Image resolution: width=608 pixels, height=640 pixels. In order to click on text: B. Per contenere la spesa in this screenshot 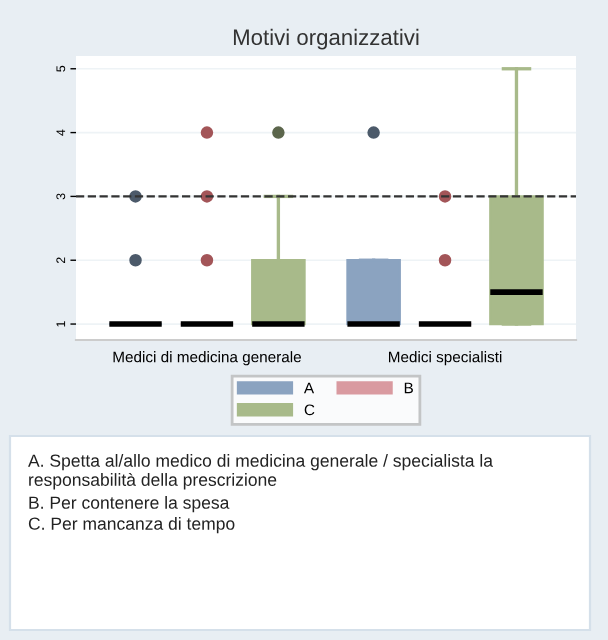, I will do `click(129, 504)`.